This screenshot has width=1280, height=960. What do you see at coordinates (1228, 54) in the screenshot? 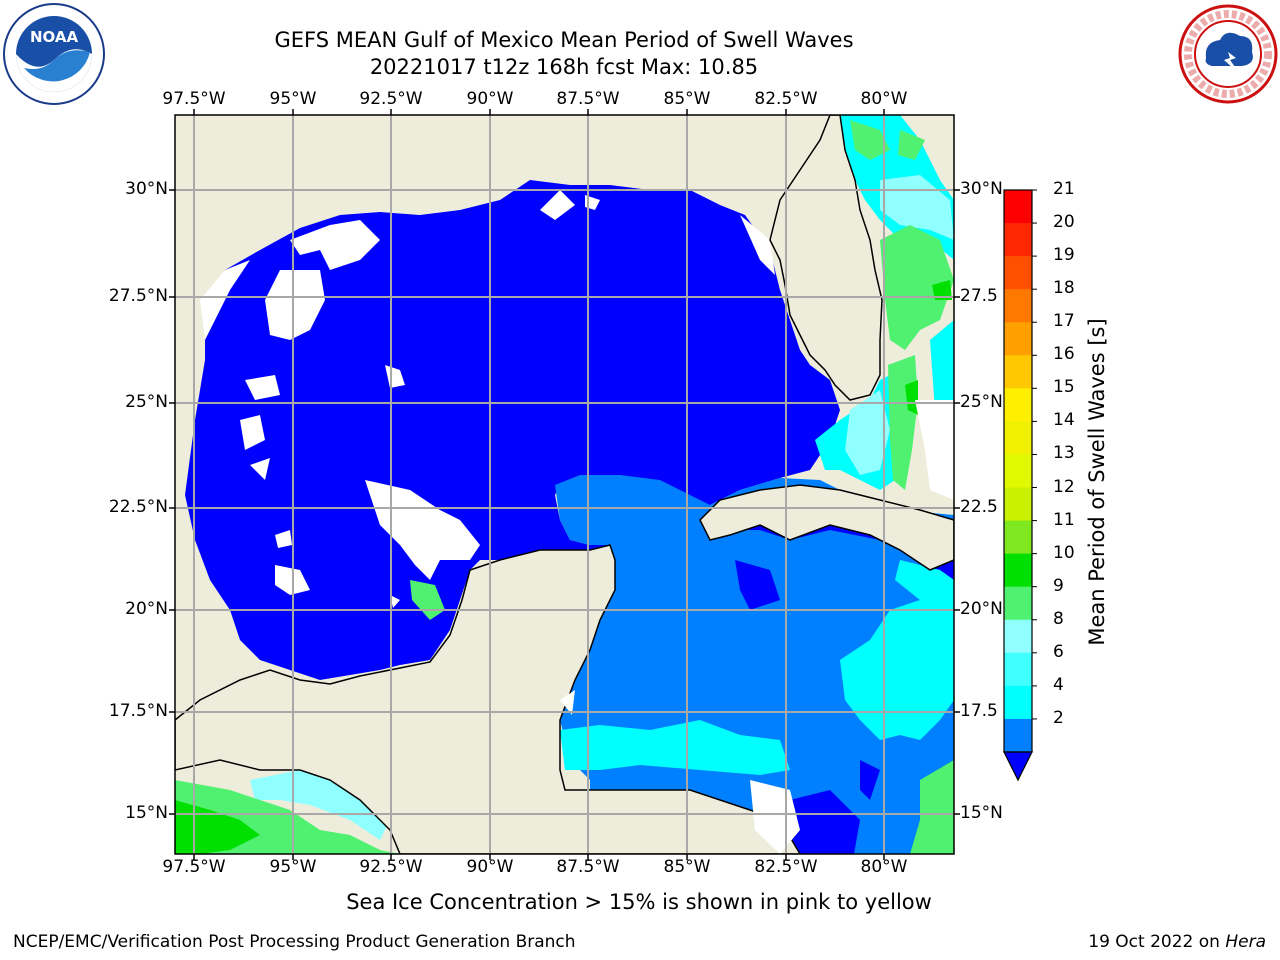
I see `nws-logo` at bounding box center [1228, 54].